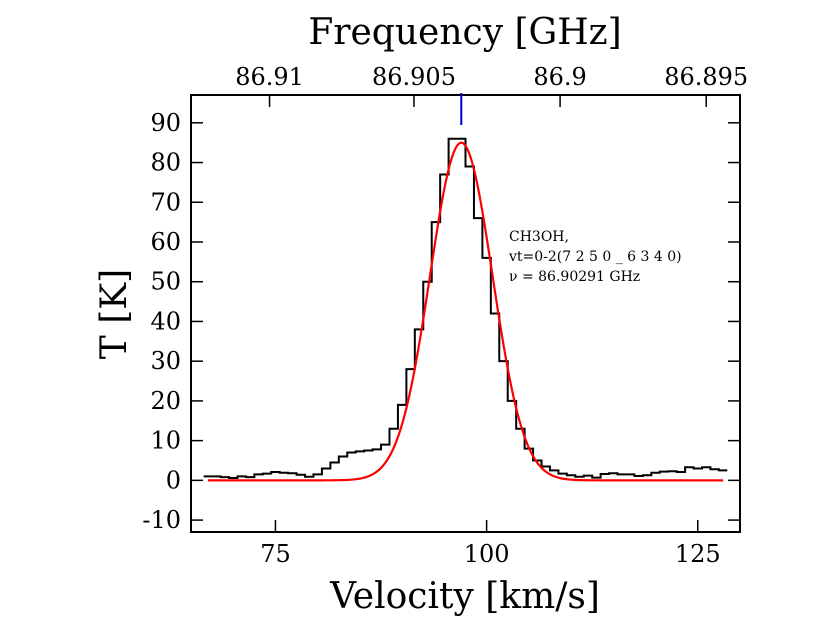 This screenshot has height=623, width=830. I want to click on y-tick-label: 40, so click(165, 321).